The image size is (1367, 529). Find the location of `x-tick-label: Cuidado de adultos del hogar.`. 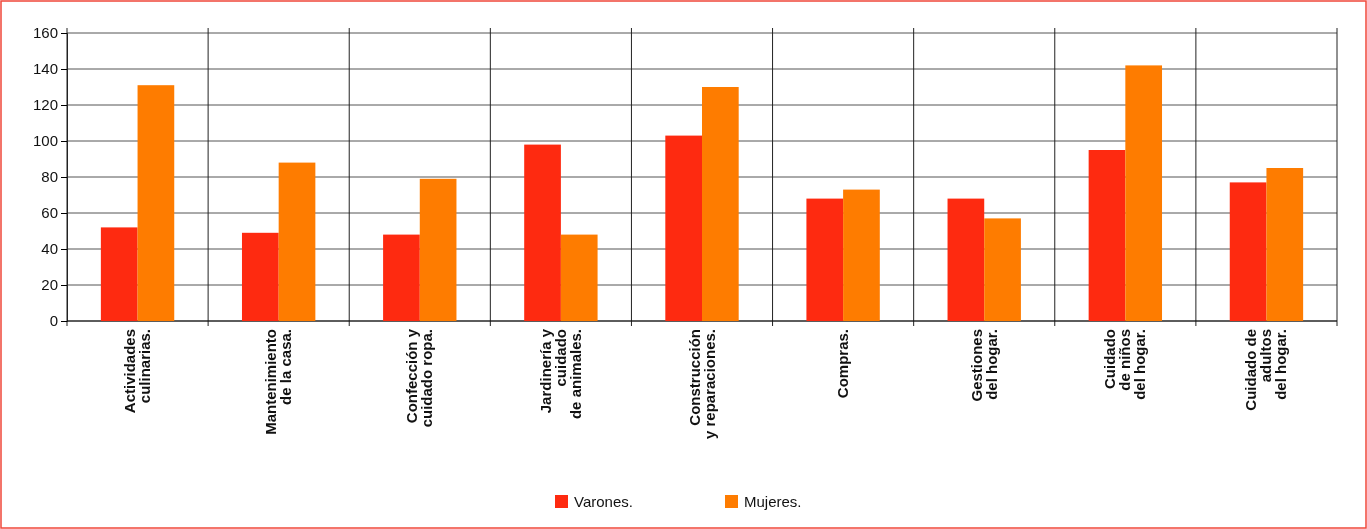

x-tick-label: Cuidado de adultos del hogar. is located at coordinates (1266, 370).